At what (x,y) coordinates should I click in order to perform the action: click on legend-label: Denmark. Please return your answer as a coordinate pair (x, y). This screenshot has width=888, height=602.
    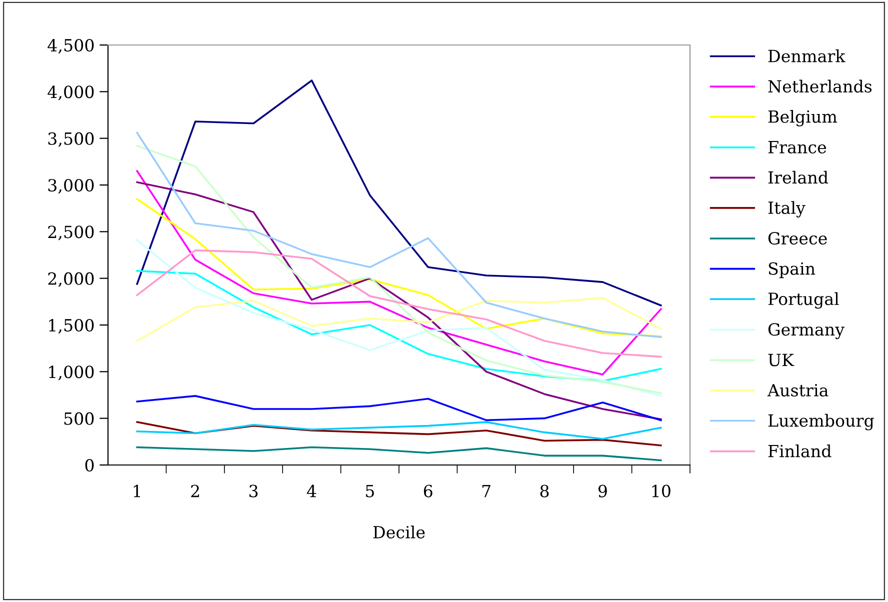
    Looking at the image, I should click on (807, 55).